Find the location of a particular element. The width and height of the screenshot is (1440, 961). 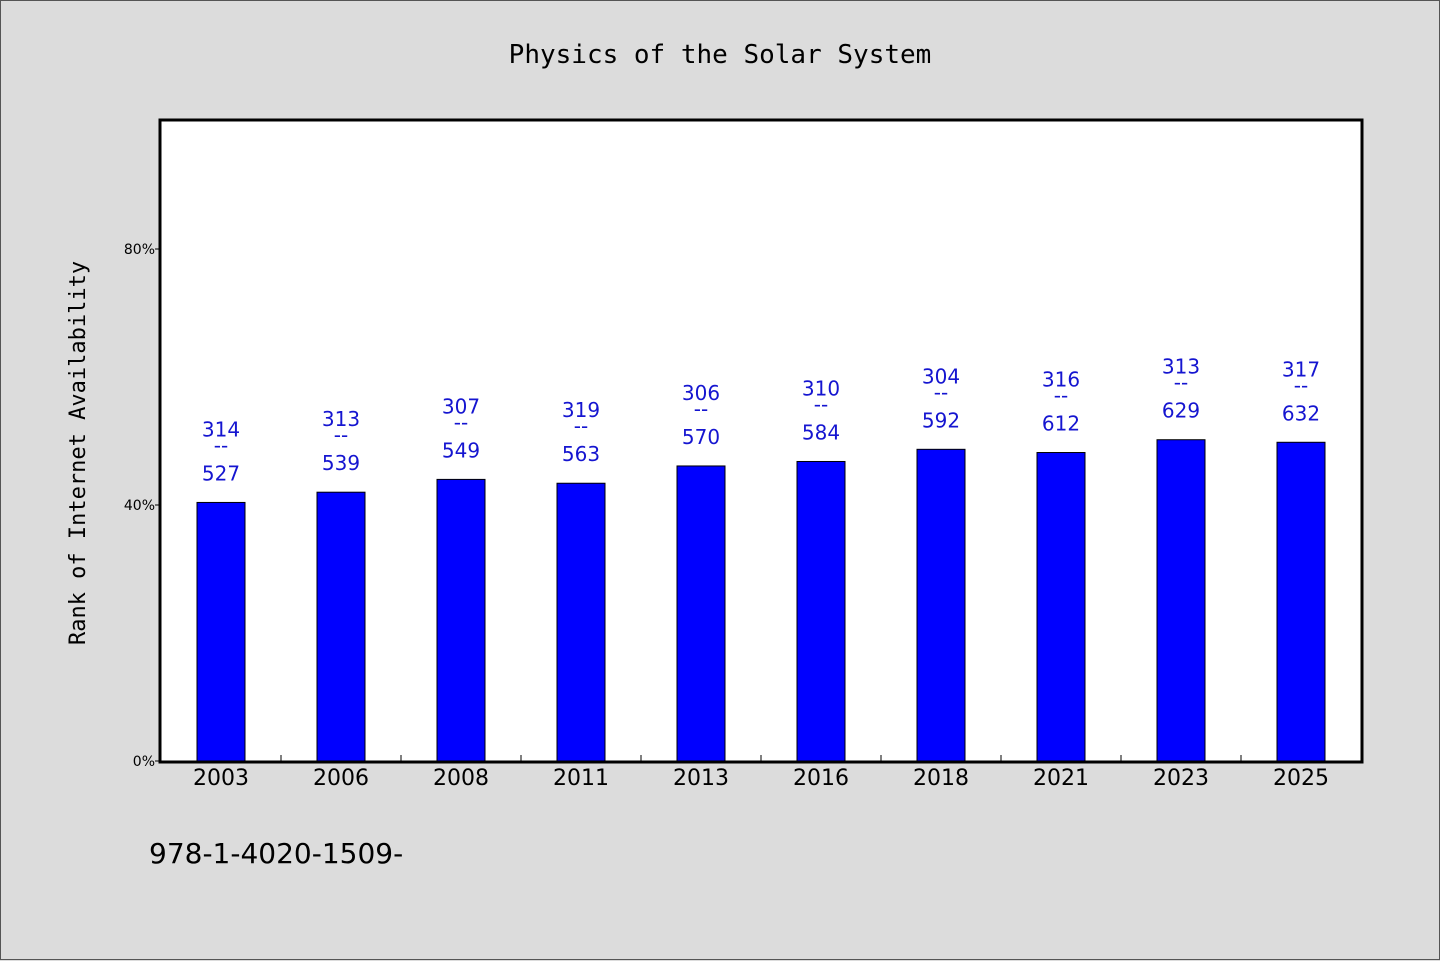

x-tick-label-2016: 2016 is located at coordinates (821, 778).